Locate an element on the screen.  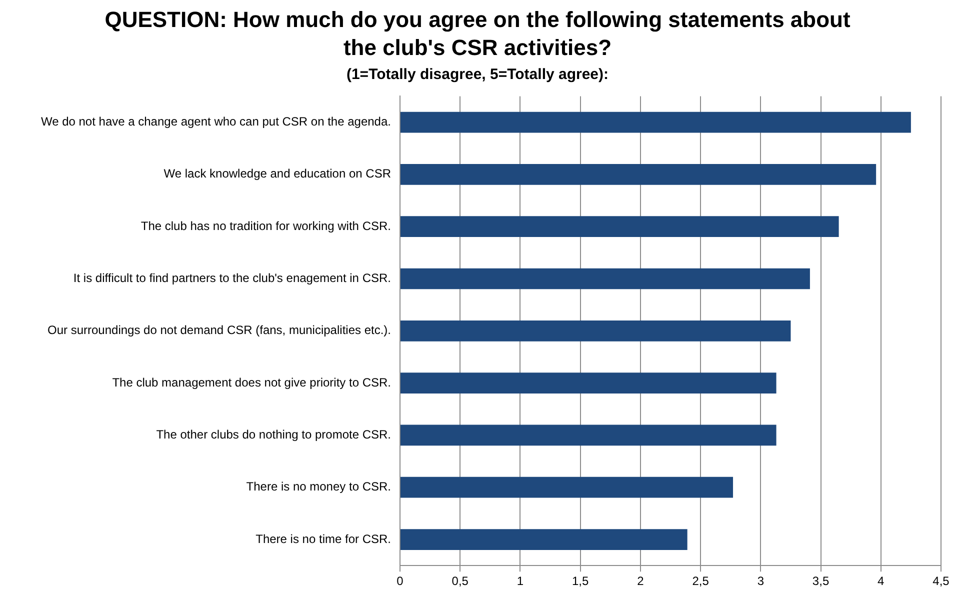
x-tick-label: 4,5 is located at coordinates (941, 581).